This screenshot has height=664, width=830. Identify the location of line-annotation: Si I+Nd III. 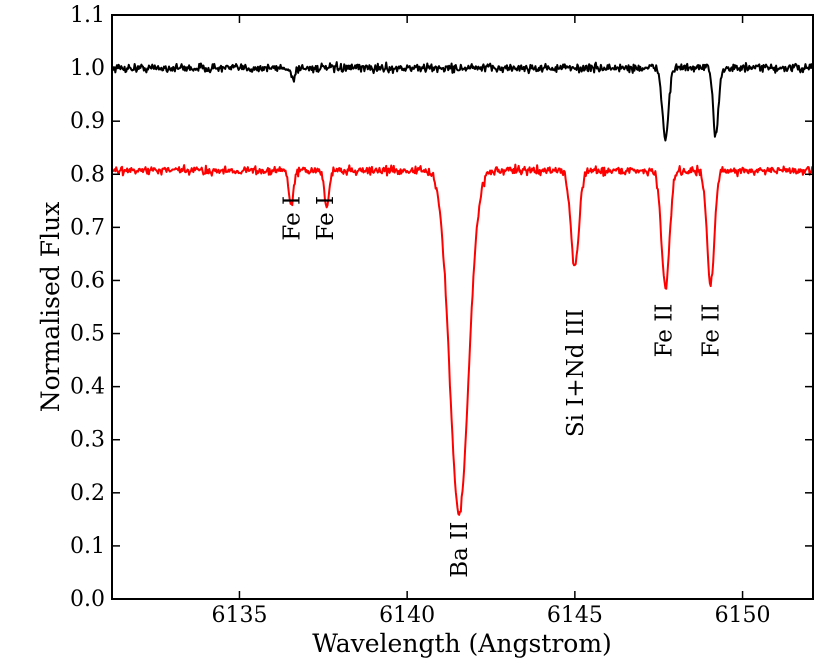
(576, 373).